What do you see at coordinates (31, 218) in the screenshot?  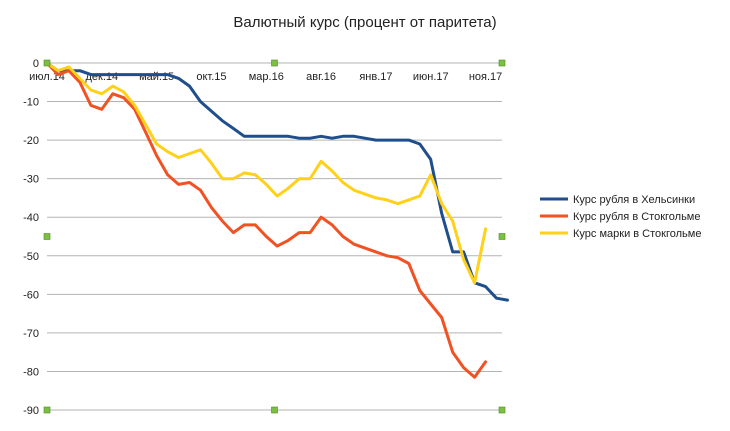 I see `y-tick-label: -40` at bounding box center [31, 218].